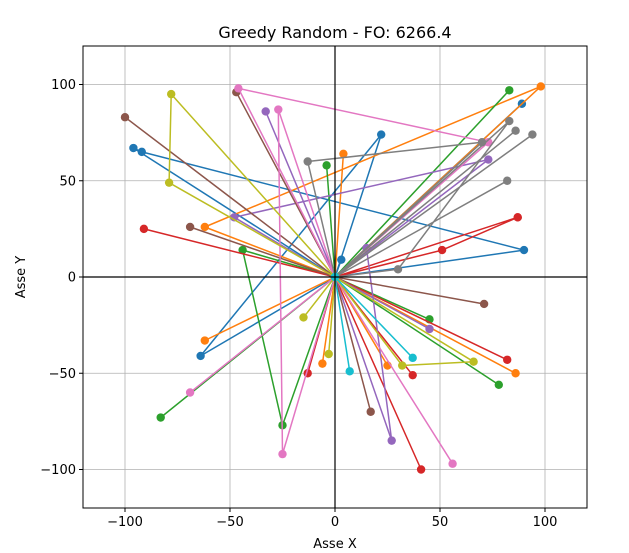  Describe the element at coordinates (63, 85) in the screenshot. I see `y-tick-label: 100` at that location.